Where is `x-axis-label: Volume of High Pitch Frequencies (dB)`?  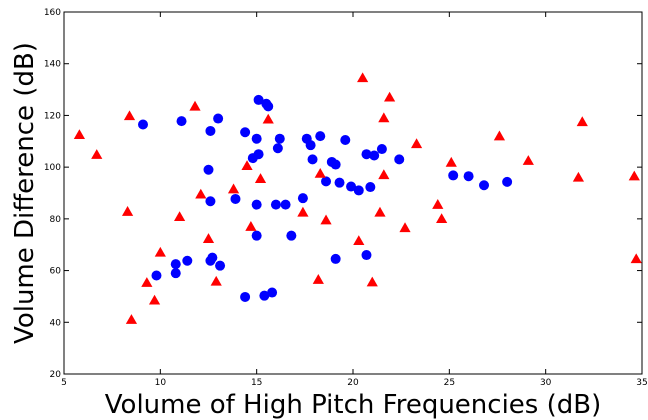
x-axis-label: Volume of High Pitch Frequencies (dB) is located at coordinates (353, 405).